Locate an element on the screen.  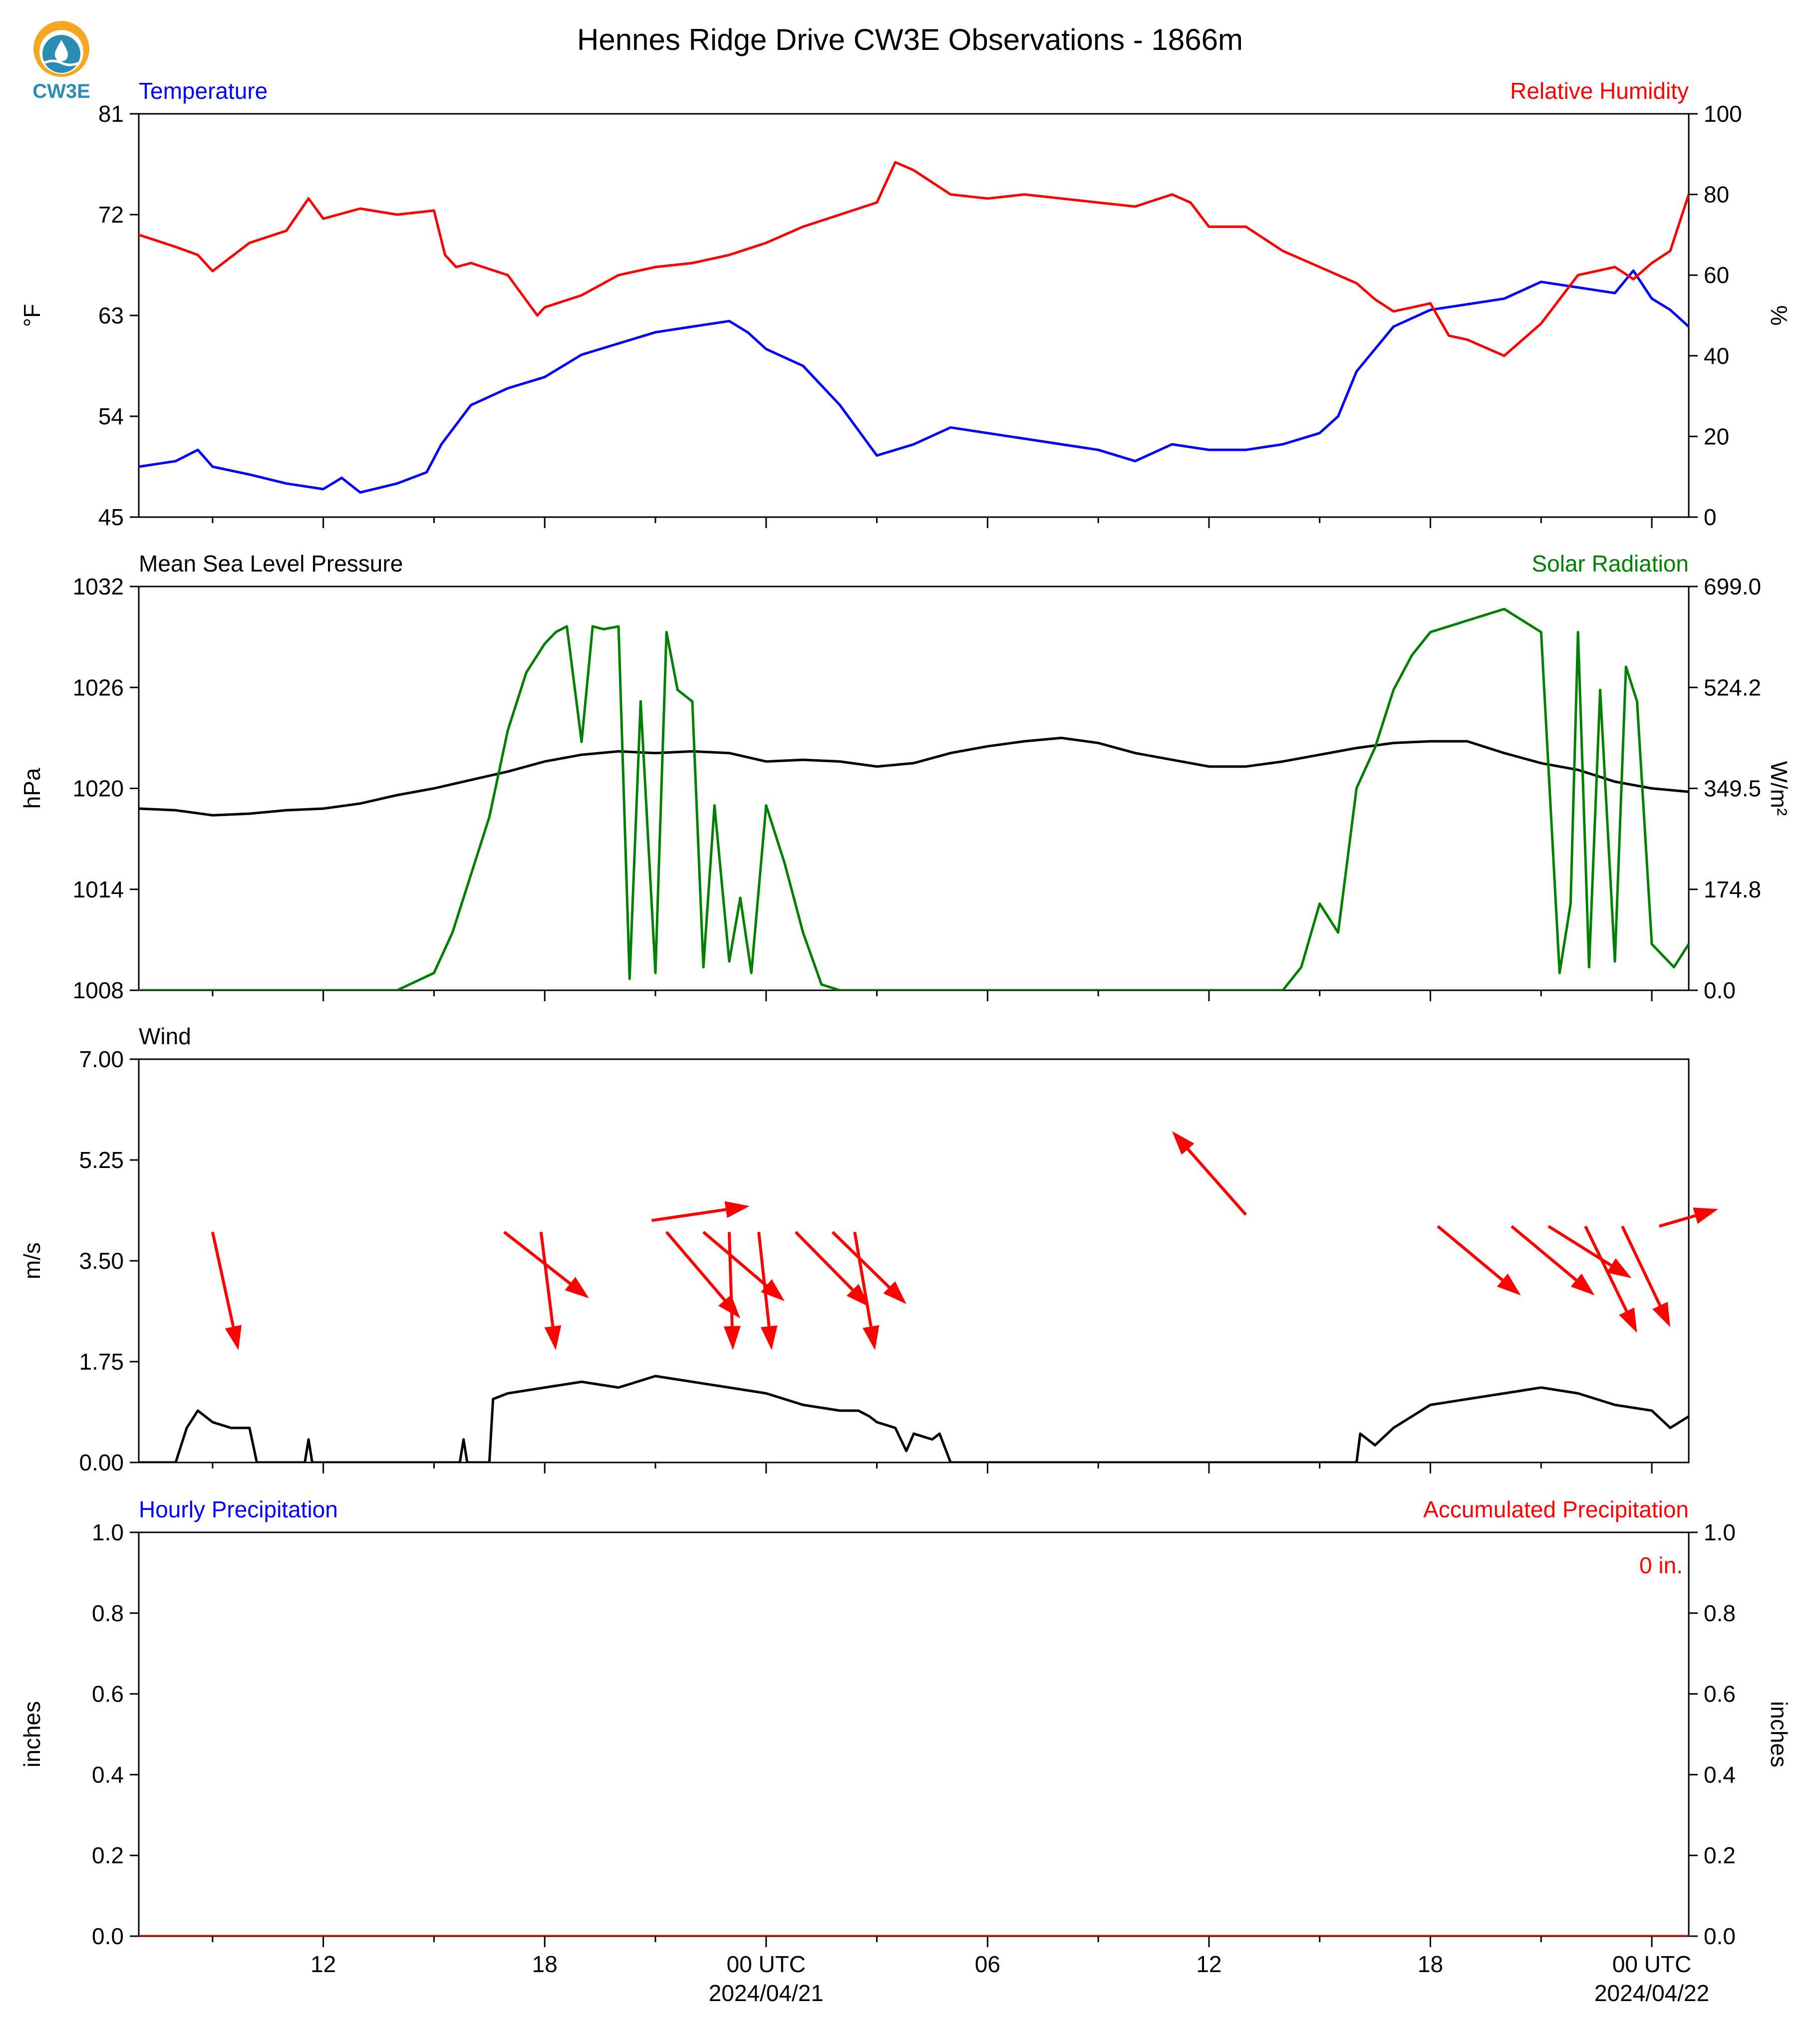
right-y-tick-label: 20 is located at coordinates (1716, 436).